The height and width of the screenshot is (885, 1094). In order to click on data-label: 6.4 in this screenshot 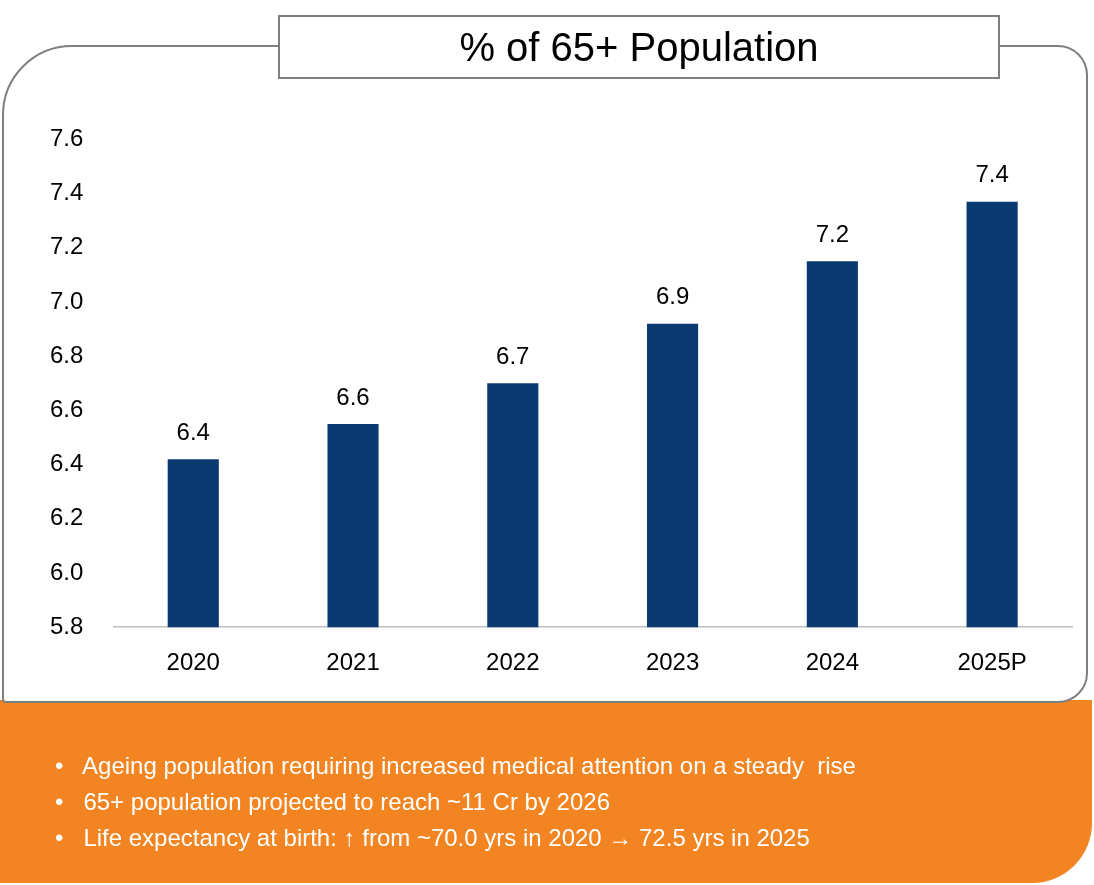, I will do `click(193, 431)`.